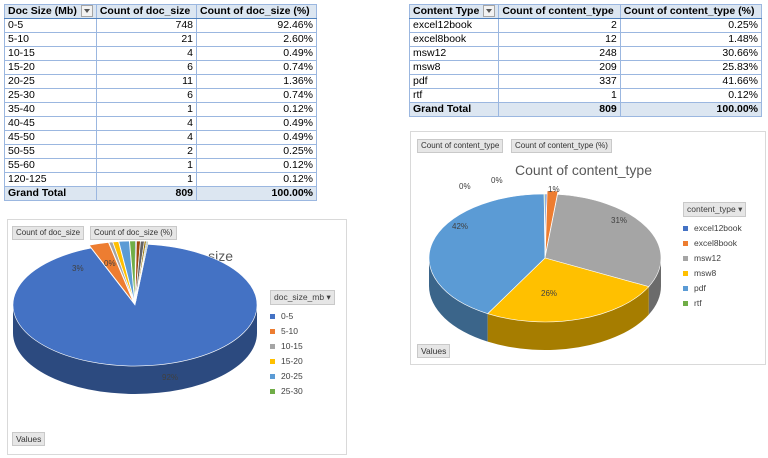 The image size is (768, 458). Describe the element at coordinates (146, 81) in the screenshot. I see `value-cell: 11` at that location.